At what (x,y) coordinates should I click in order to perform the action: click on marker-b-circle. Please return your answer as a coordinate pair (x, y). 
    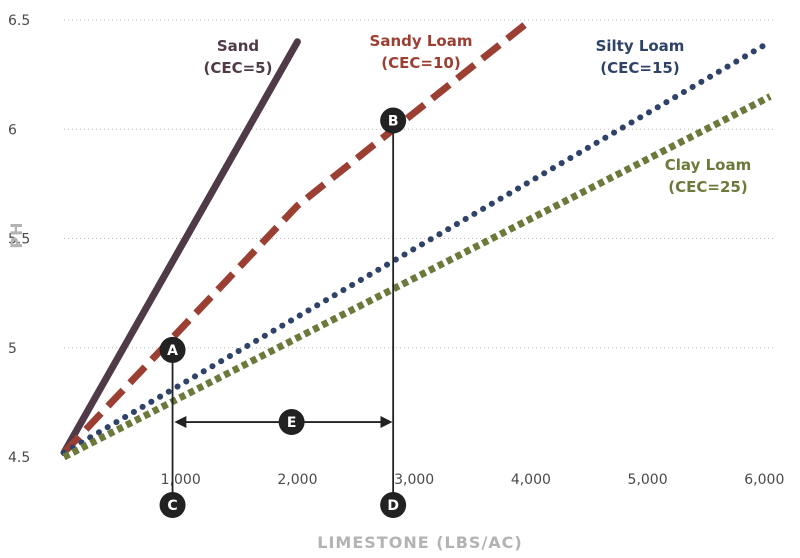
    Looking at the image, I should click on (393, 120).